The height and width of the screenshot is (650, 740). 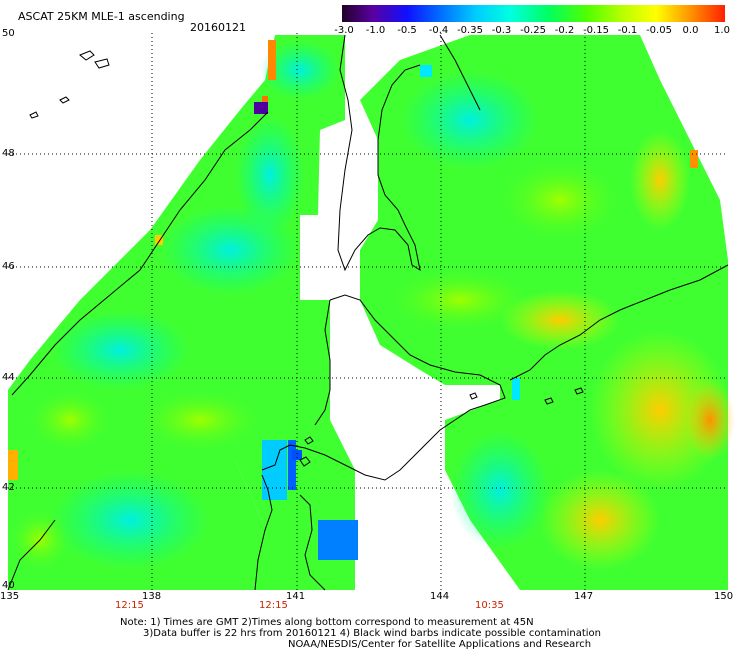 What do you see at coordinates (8, 33) in the screenshot?
I see `latitude-label: 50` at bounding box center [8, 33].